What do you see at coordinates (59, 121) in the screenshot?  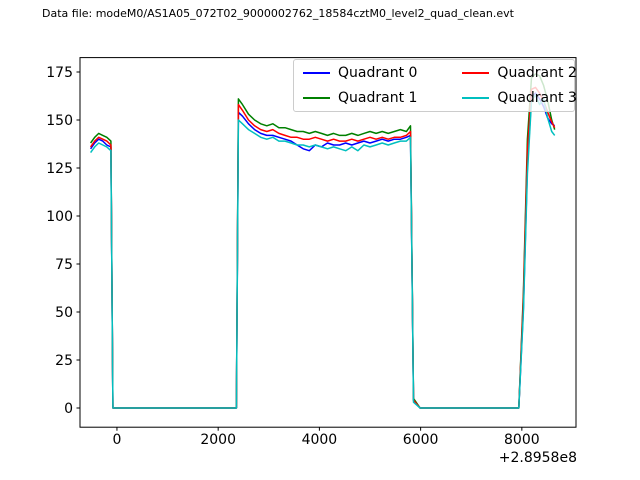 I see `y-tick-label: 150` at bounding box center [59, 121].